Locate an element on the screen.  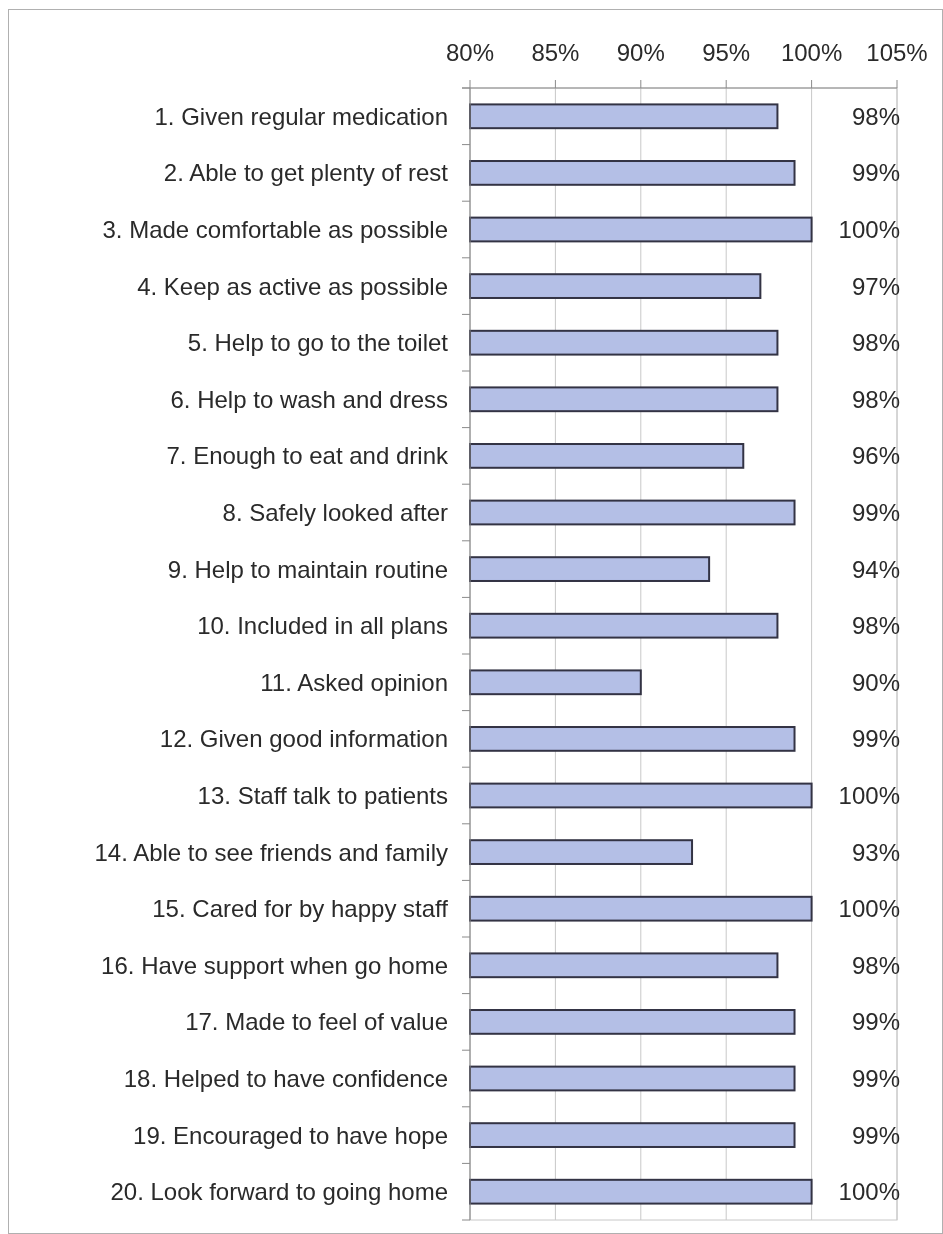
y-tick-label: 12. Given good information is located at coordinates (303, 739).